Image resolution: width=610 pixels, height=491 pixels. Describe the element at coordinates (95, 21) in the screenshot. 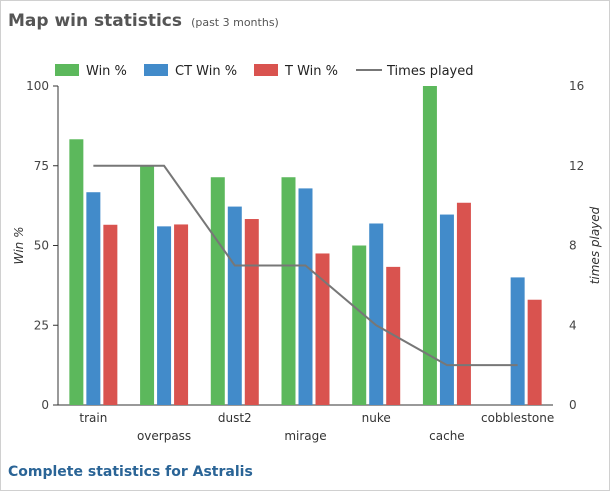

I see `page-title: Map win statistics` at that location.